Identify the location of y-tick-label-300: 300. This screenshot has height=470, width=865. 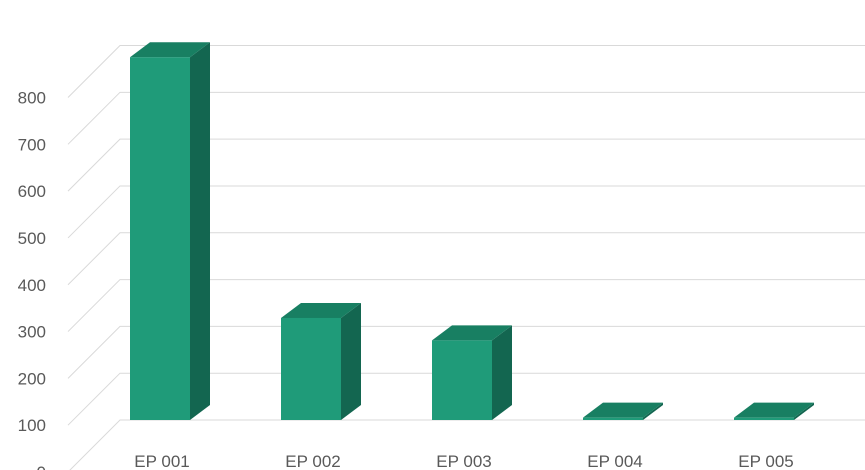
(32, 332).